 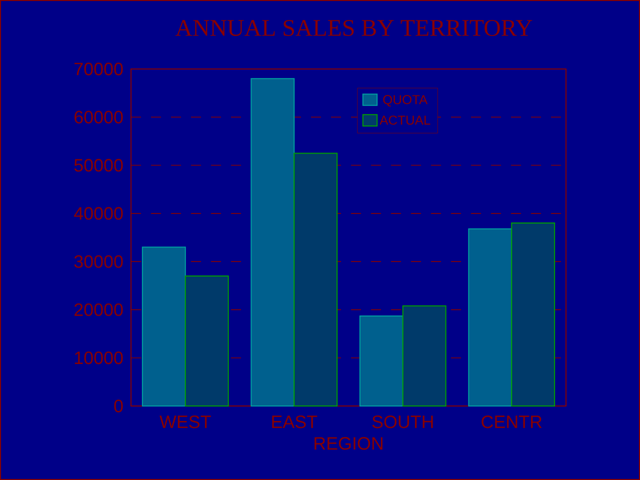 I want to click on y-tick-label: 50000, so click(x=98, y=165).